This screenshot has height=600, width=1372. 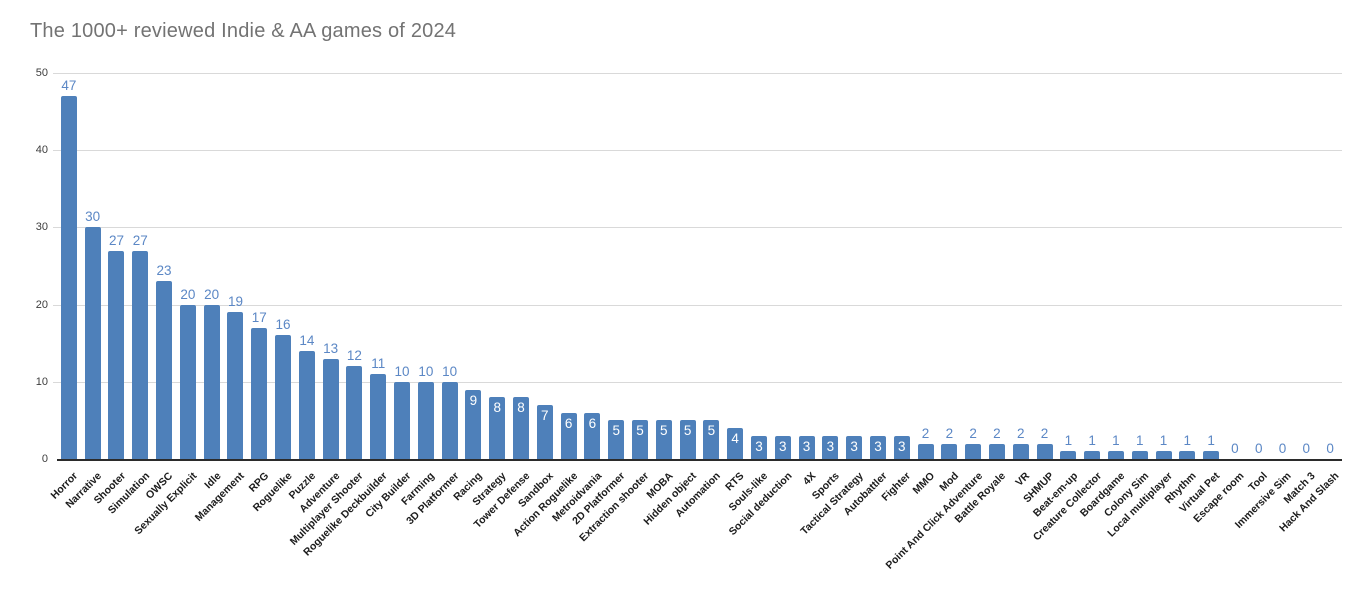 What do you see at coordinates (545, 266) in the screenshot?
I see `bar-column: 7` at bounding box center [545, 266].